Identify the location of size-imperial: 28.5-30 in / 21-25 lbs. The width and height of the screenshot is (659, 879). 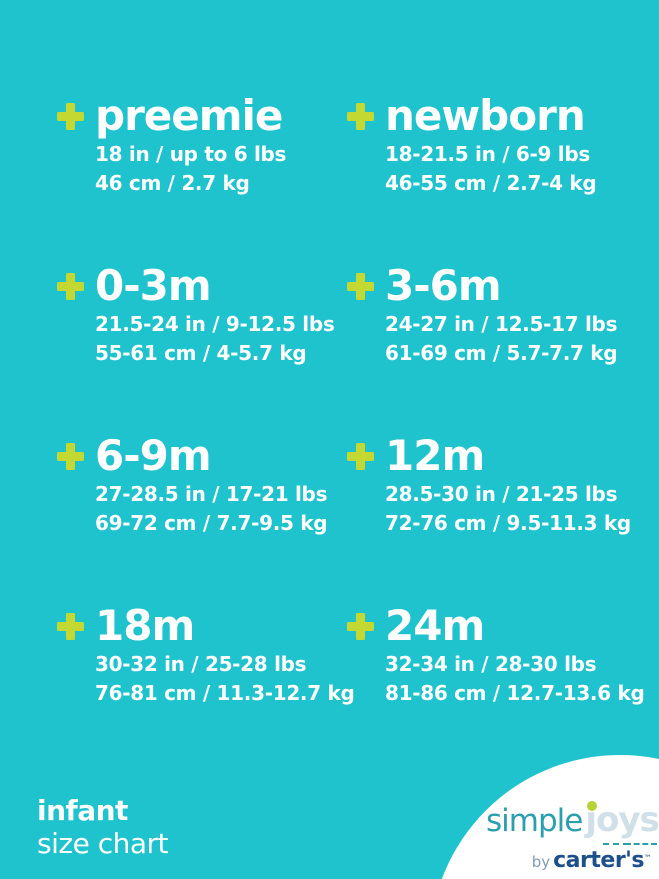
(501, 494).